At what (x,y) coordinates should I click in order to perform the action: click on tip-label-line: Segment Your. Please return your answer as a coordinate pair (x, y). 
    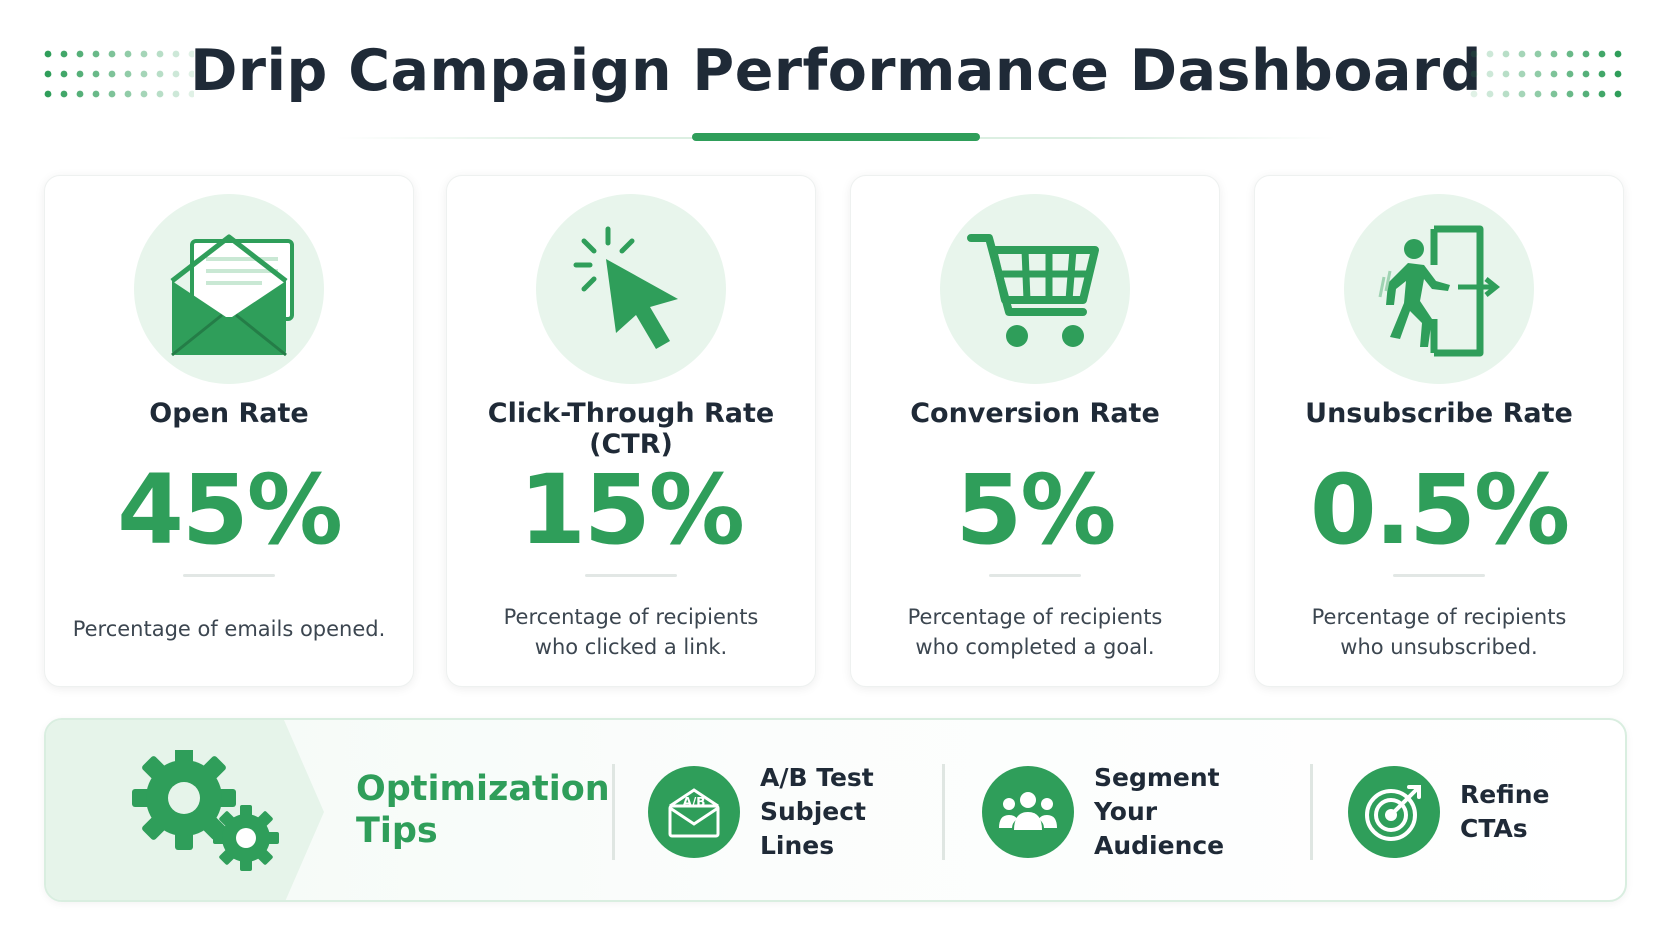
    Looking at the image, I should click on (1157, 794).